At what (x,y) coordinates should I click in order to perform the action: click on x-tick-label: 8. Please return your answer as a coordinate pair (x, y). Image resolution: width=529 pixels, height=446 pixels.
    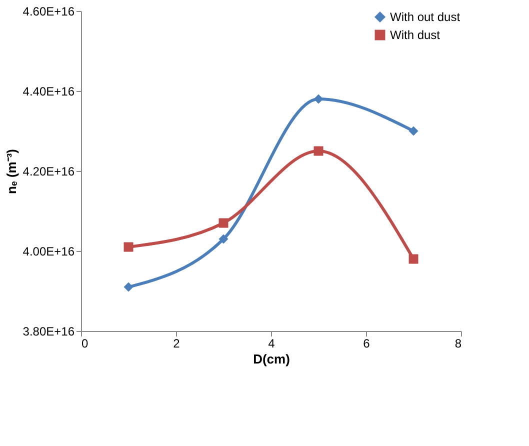
    Looking at the image, I should click on (458, 343).